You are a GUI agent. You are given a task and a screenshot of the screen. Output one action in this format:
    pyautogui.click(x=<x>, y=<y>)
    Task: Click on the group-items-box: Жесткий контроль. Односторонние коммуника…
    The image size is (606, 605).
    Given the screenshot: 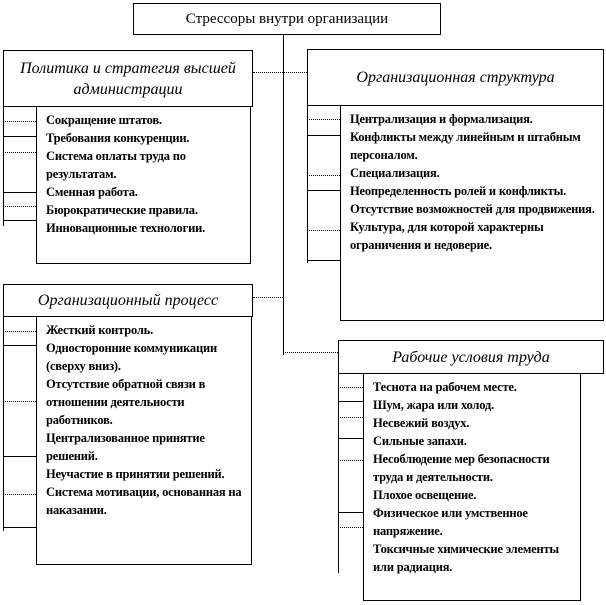 What is the action you would take?
    pyautogui.click(x=144, y=440)
    